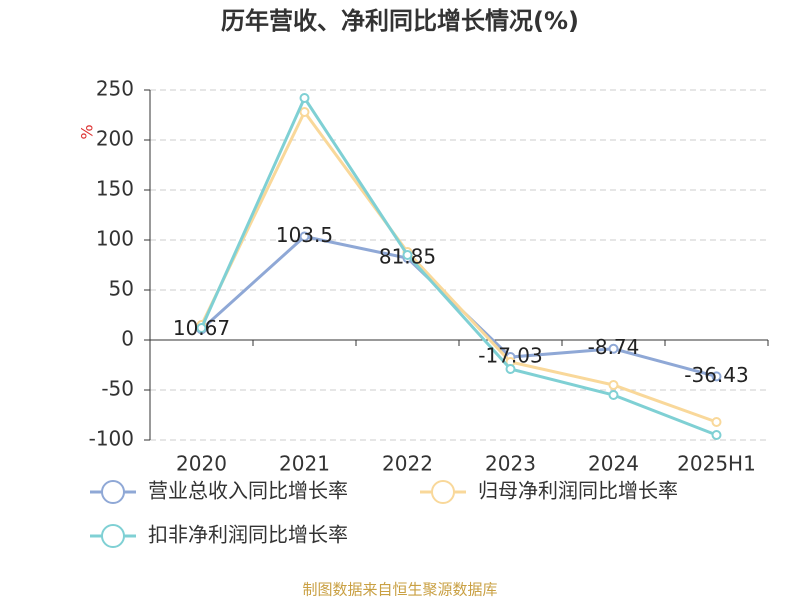 This screenshot has height=604, width=800. What do you see at coordinates (201, 464) in the screenshot?
I see `x-tick-label: 2020` at bounding box center [201, 464].